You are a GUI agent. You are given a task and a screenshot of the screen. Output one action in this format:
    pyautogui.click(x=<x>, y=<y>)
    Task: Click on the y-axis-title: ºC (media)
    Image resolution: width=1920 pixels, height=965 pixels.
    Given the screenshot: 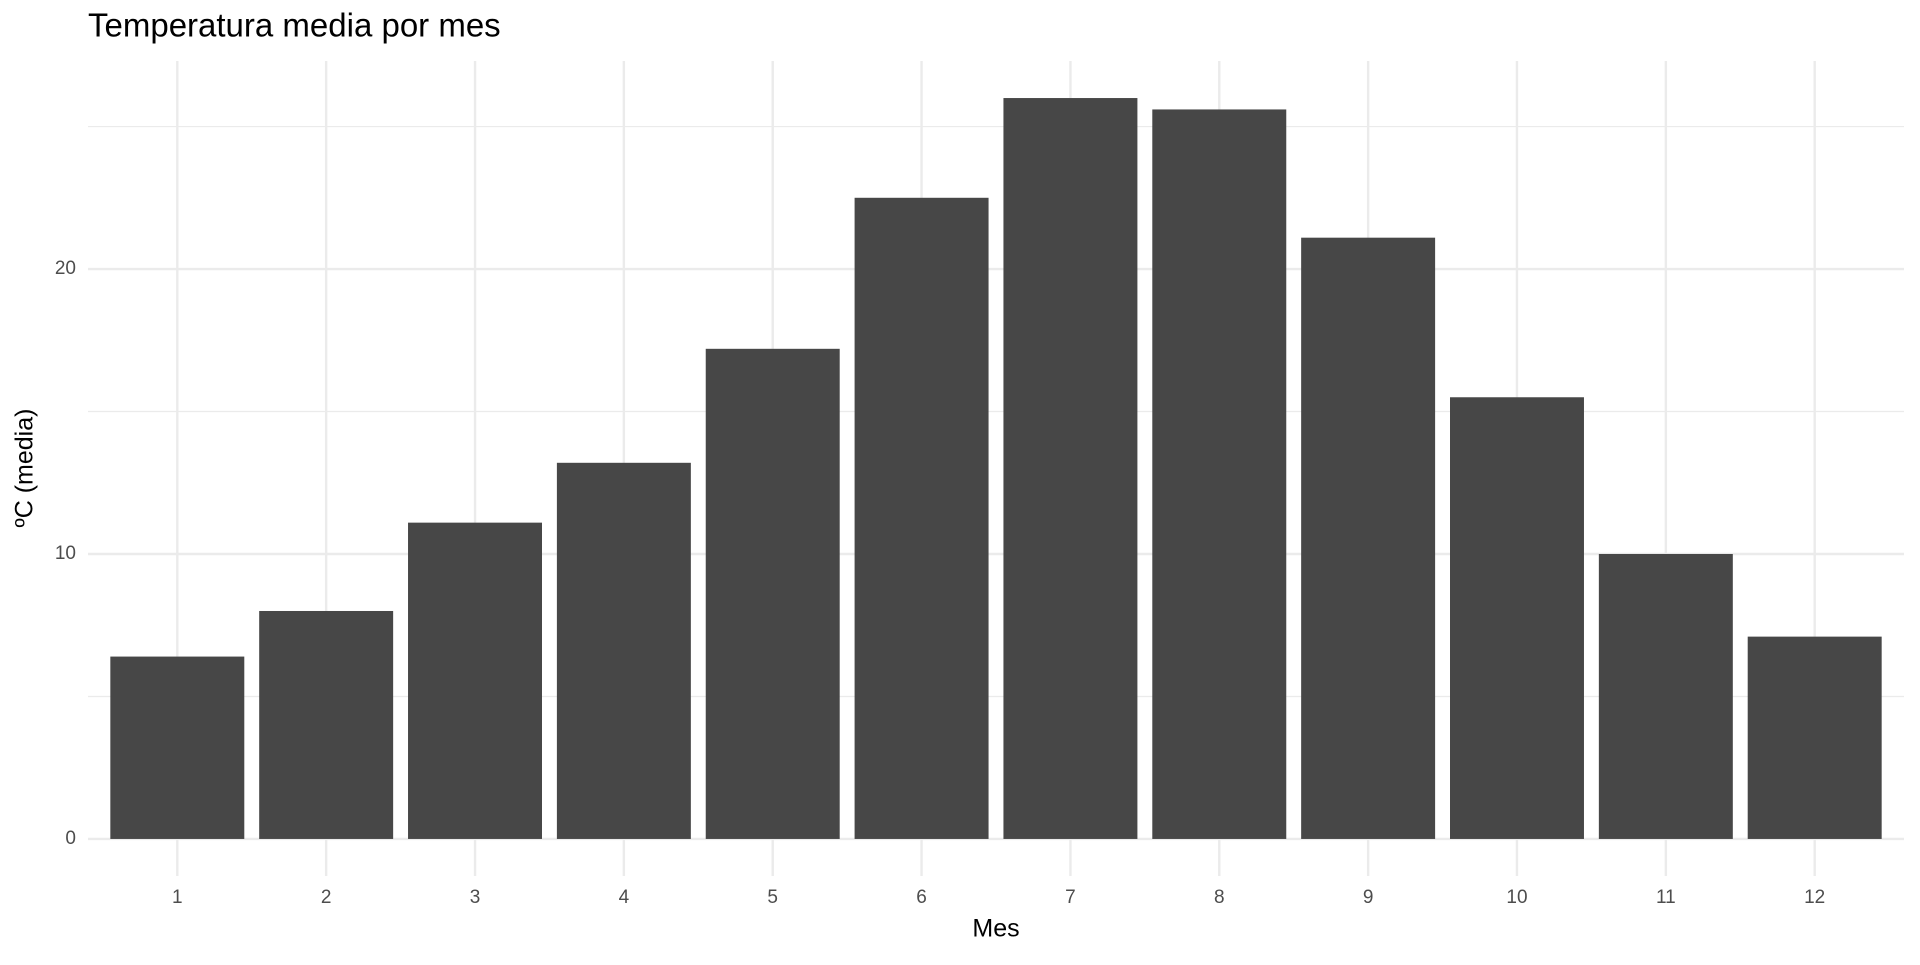 What is the action you would take?
    pyautogui.click(x=25, y=468)
    